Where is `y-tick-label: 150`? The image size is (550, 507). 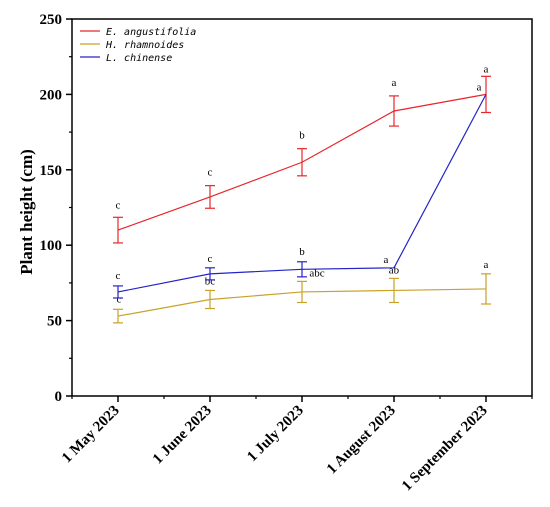
y-tick-label: 150 is located at coordinates (51, 171).